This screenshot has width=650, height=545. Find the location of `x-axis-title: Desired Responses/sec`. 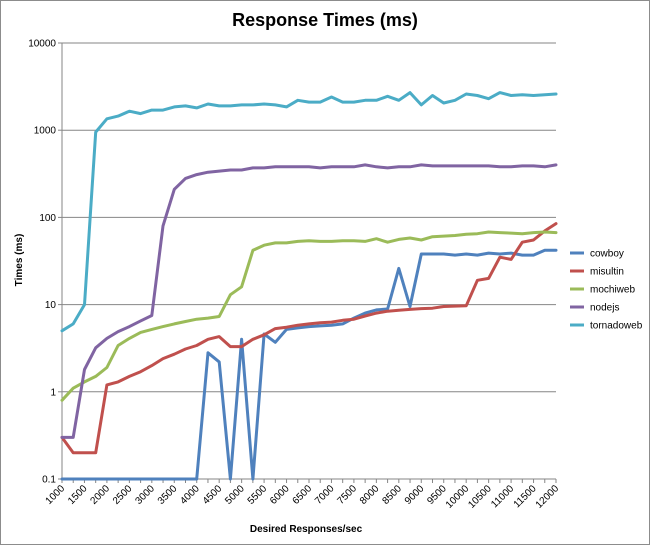

x-axis-title: Desired Responses/sec is located at coordinates (306, 529).